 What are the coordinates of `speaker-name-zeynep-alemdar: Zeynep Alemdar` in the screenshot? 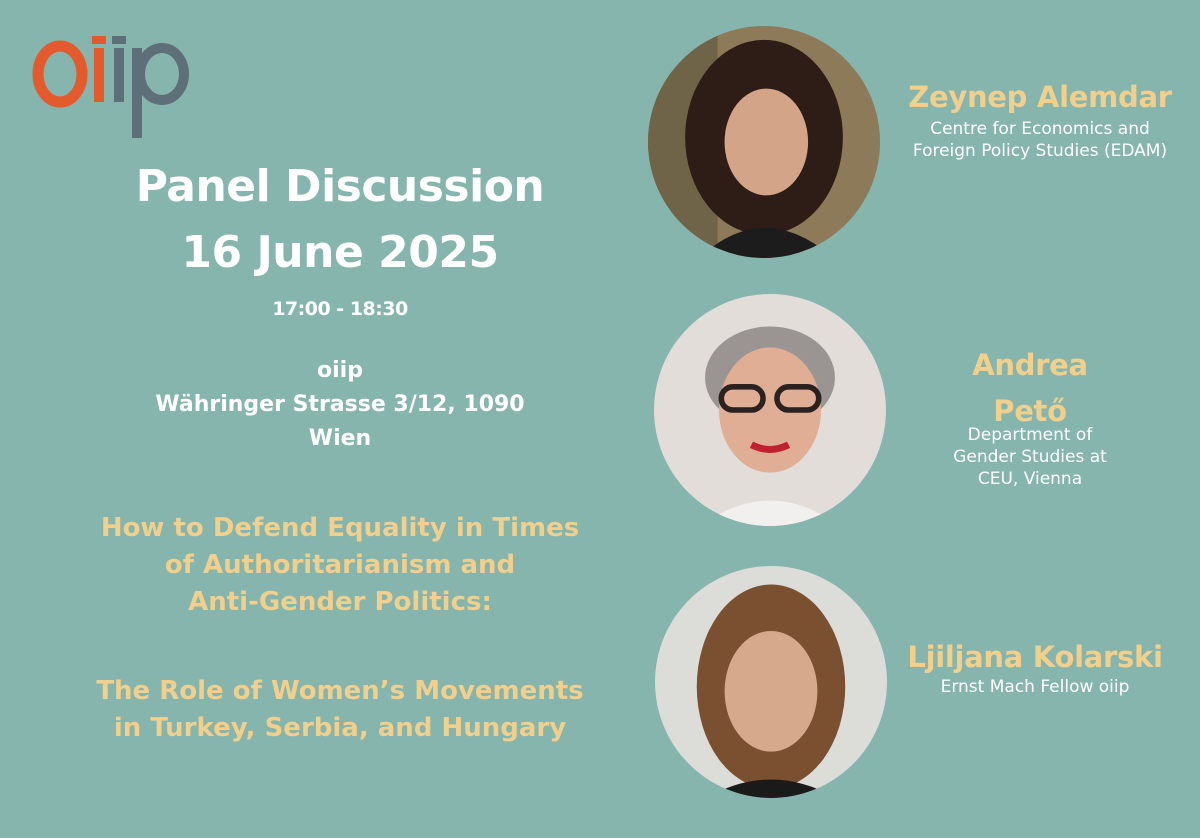 It's located at (1040, 97).